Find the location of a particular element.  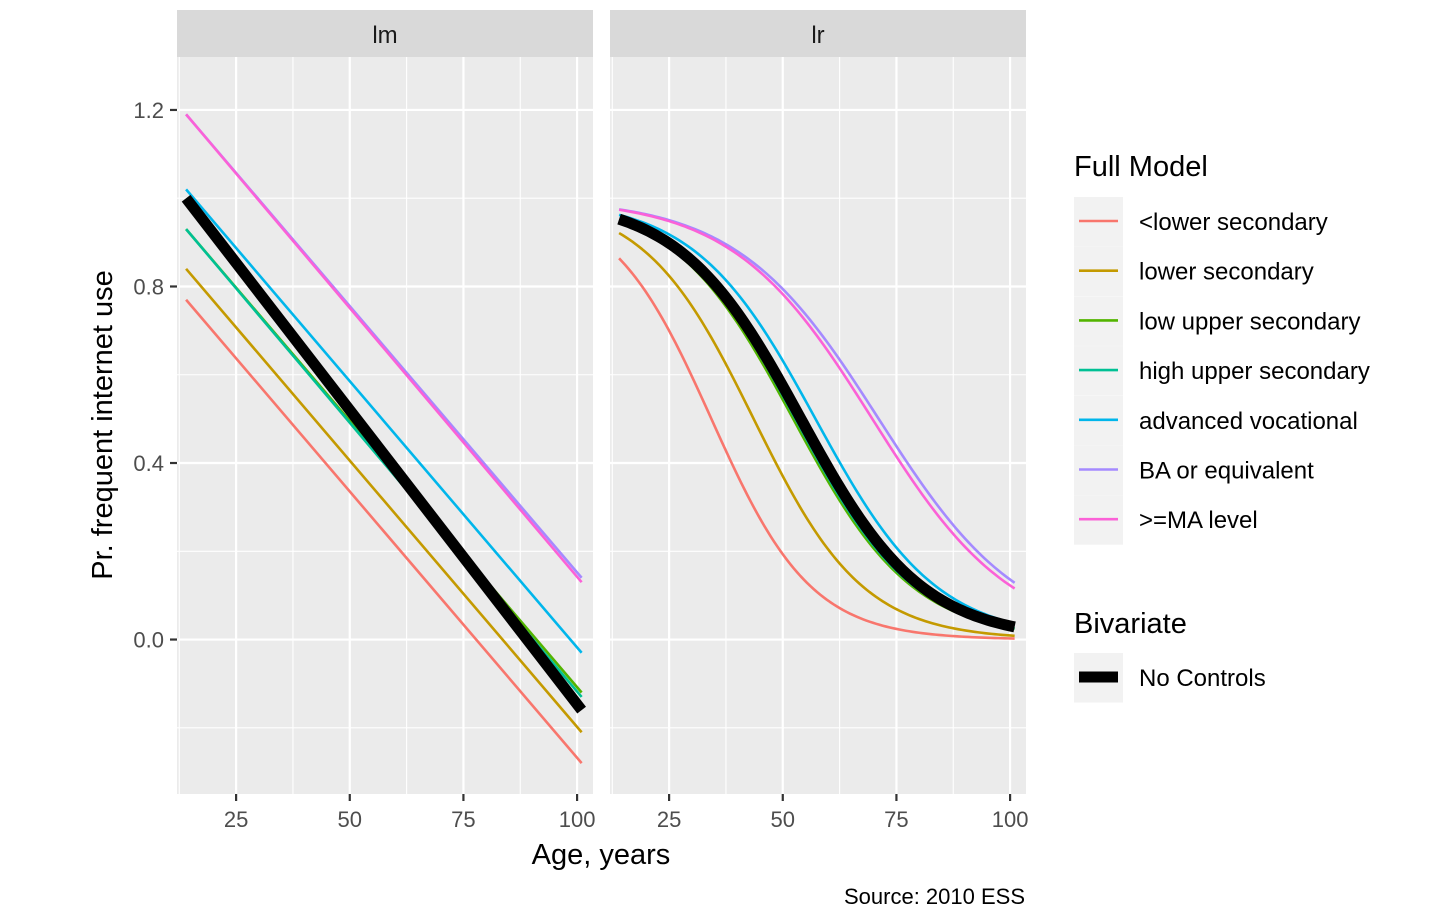

strip-background-lm is located at coordinates (385, 33).